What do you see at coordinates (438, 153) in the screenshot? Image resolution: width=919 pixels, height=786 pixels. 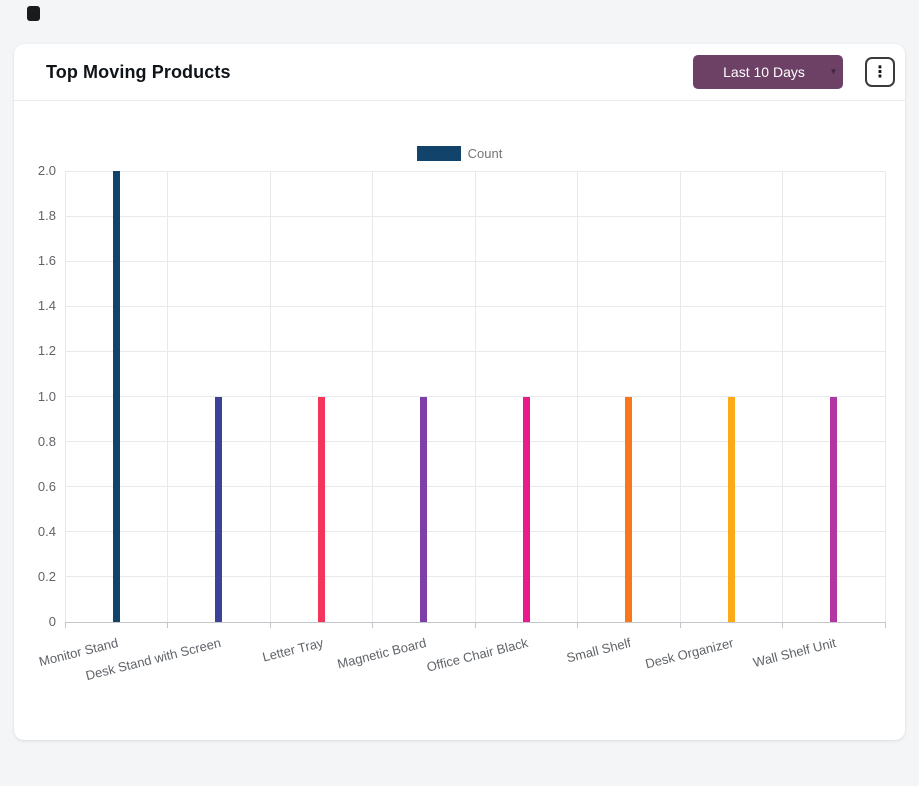 I see `legend-swatch` at bounding box center [438, 153].